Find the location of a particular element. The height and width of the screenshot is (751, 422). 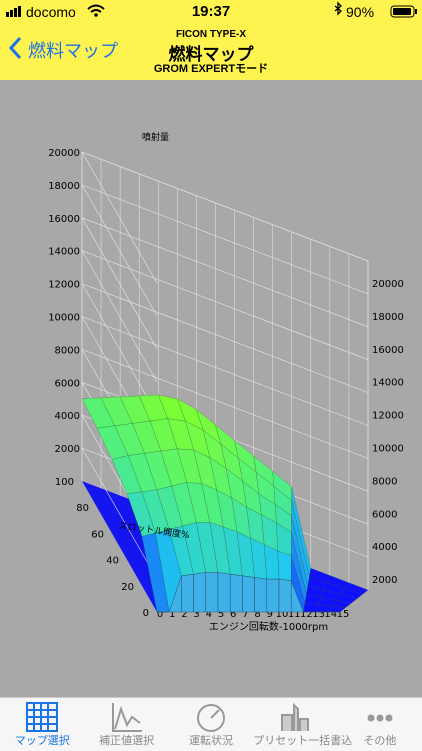

nav-mode: GROM EXPERTモード is located at coordinates (211, 69).